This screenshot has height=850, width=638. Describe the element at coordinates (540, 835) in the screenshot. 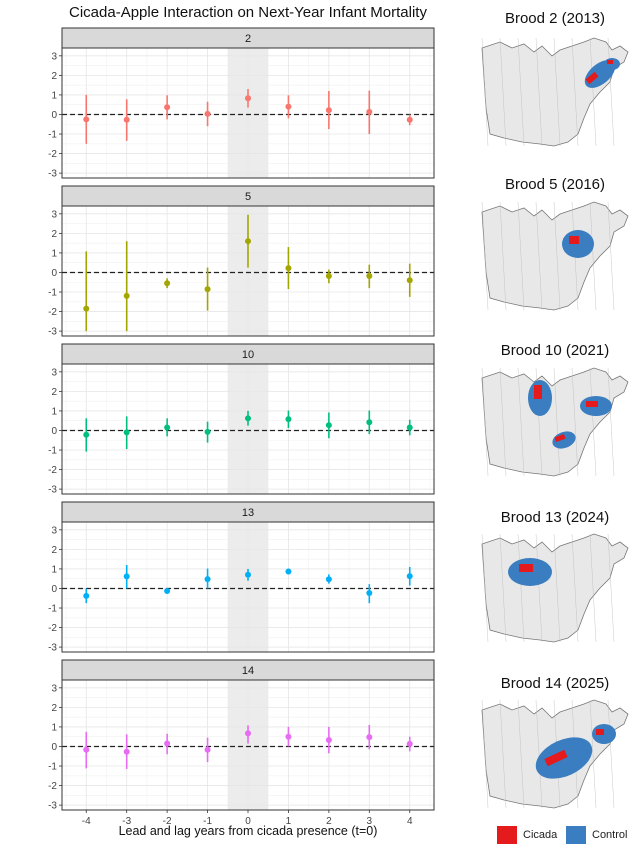

I see `legend-label: Cicada` at that location.